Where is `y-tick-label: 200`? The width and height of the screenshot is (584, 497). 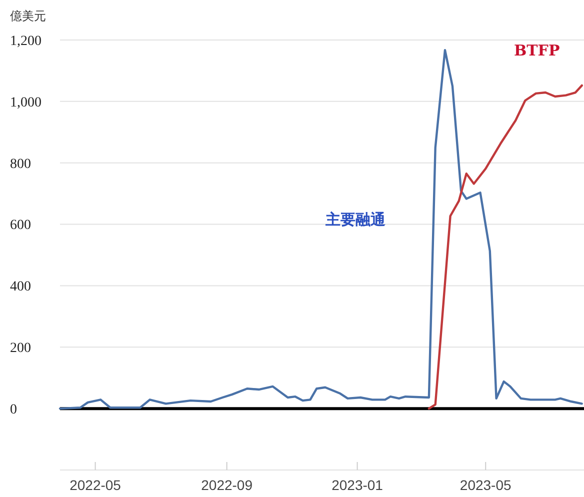 y-tick-label: 200 is located at coordinates (20, 348).